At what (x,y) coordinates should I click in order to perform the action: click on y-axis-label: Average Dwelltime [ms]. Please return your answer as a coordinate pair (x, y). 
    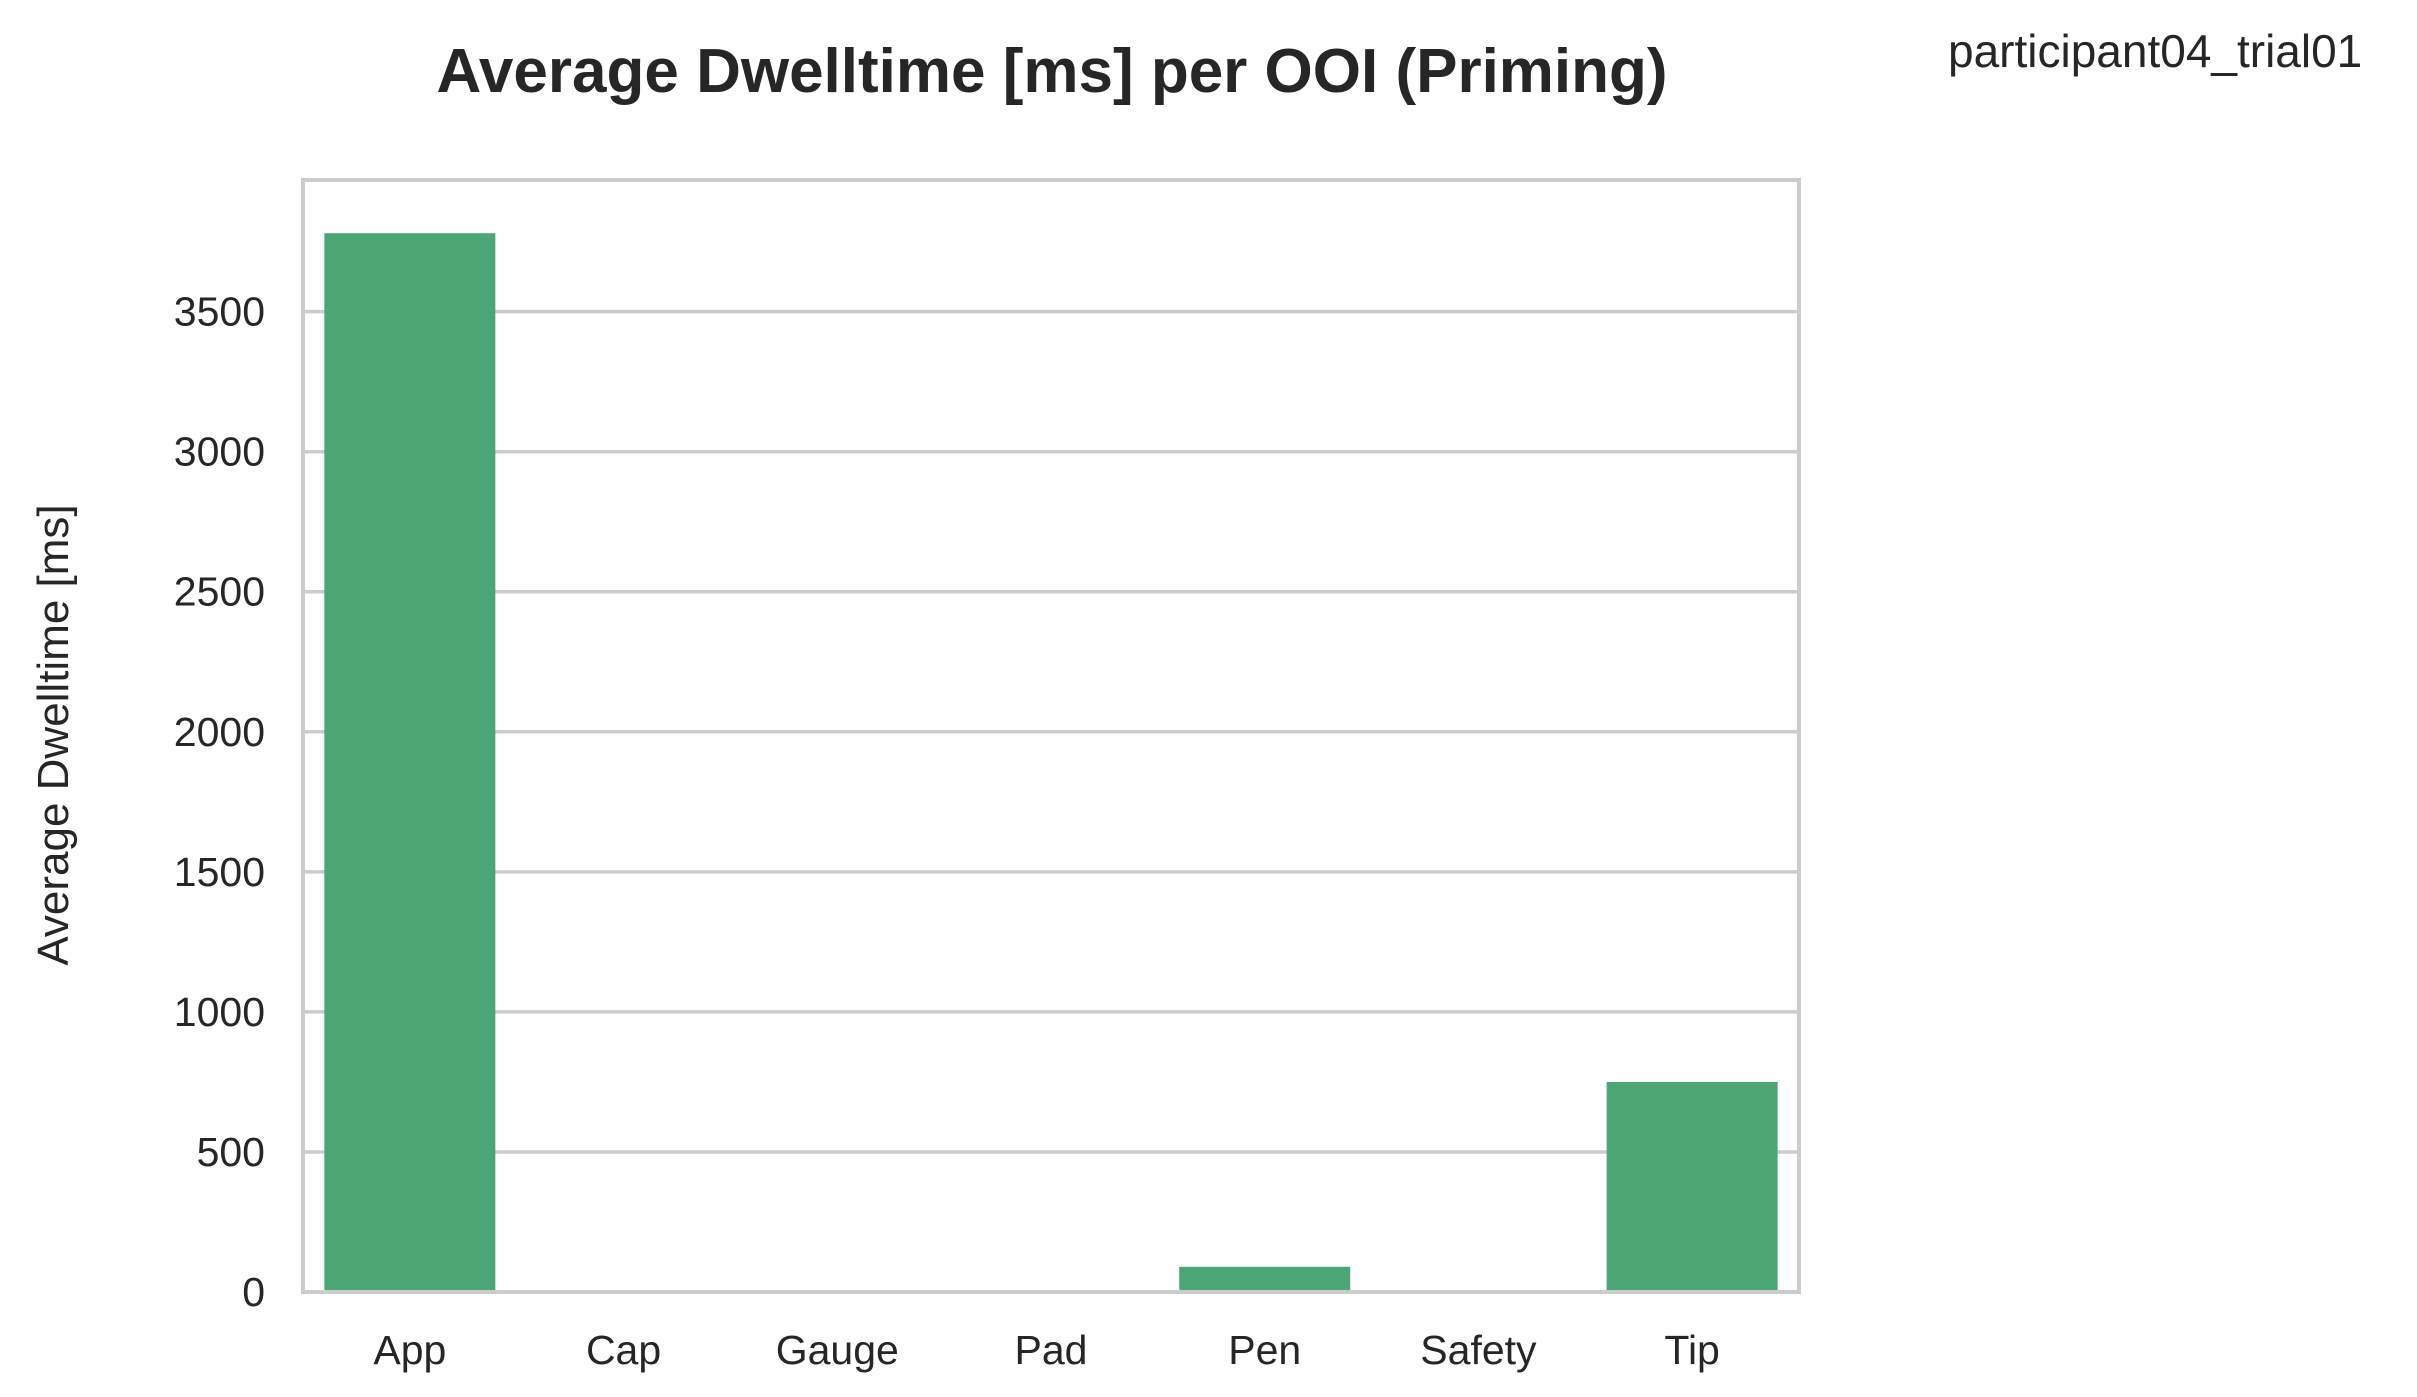
    Looking at the image, I should click on (53, 734).